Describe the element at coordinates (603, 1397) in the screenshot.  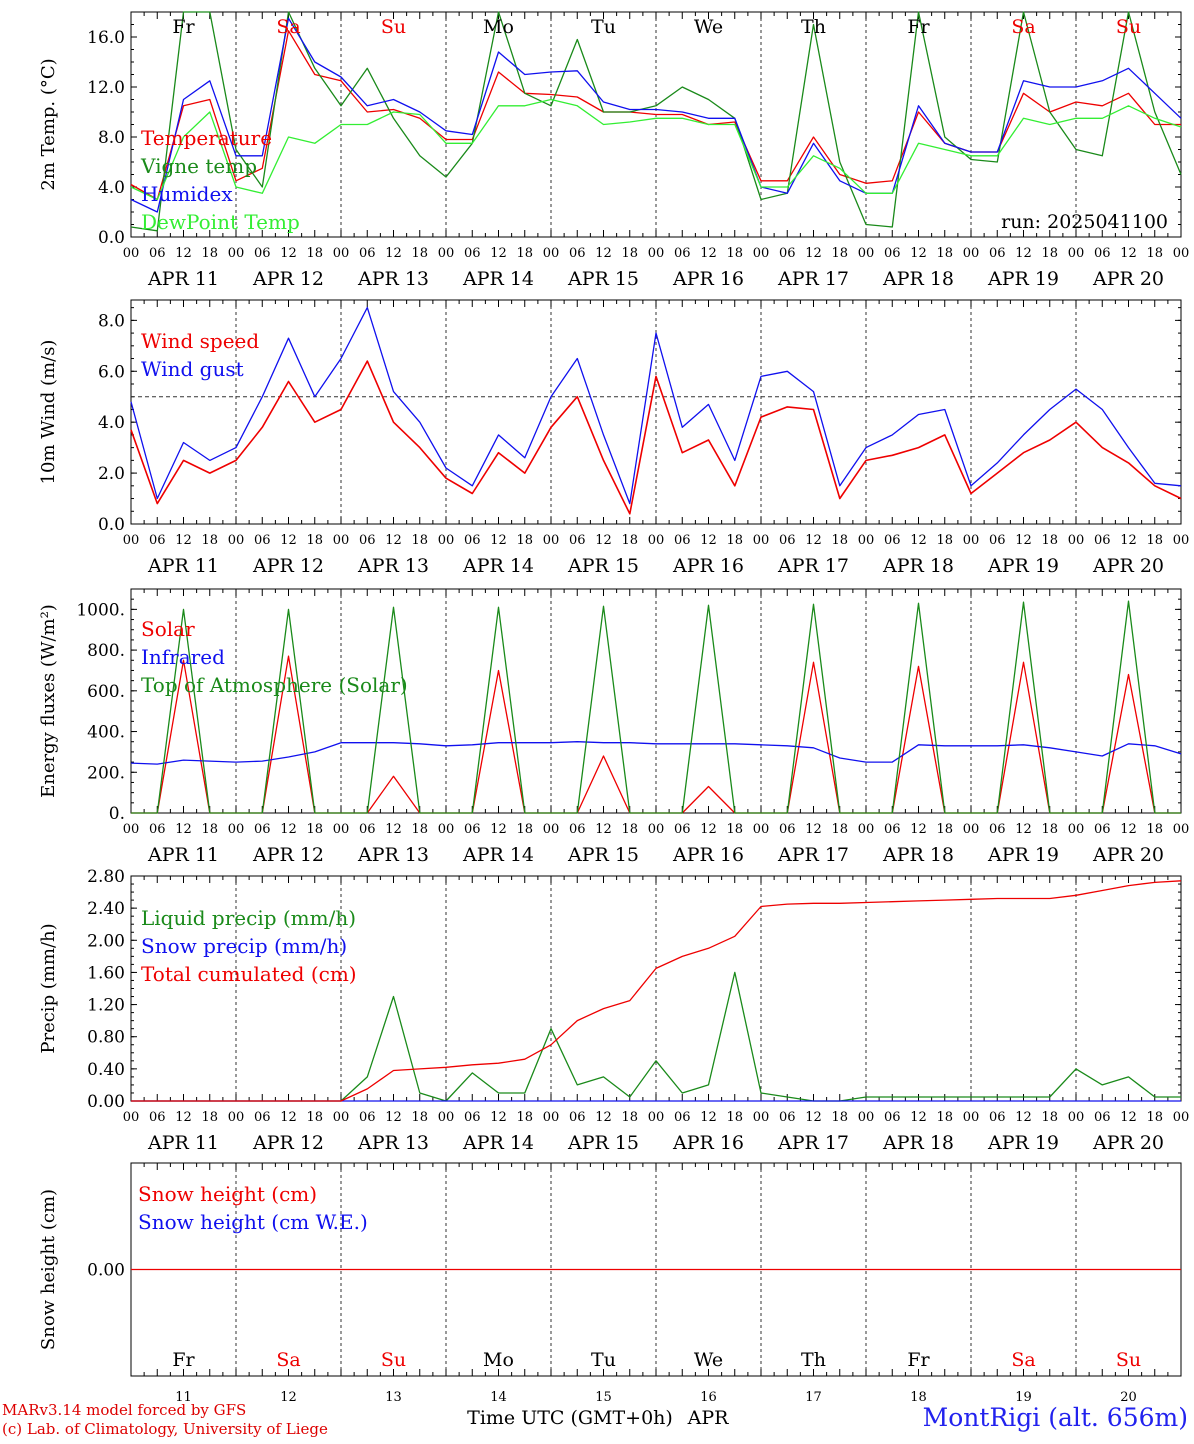
I see `day-number-label: 15` at that location.